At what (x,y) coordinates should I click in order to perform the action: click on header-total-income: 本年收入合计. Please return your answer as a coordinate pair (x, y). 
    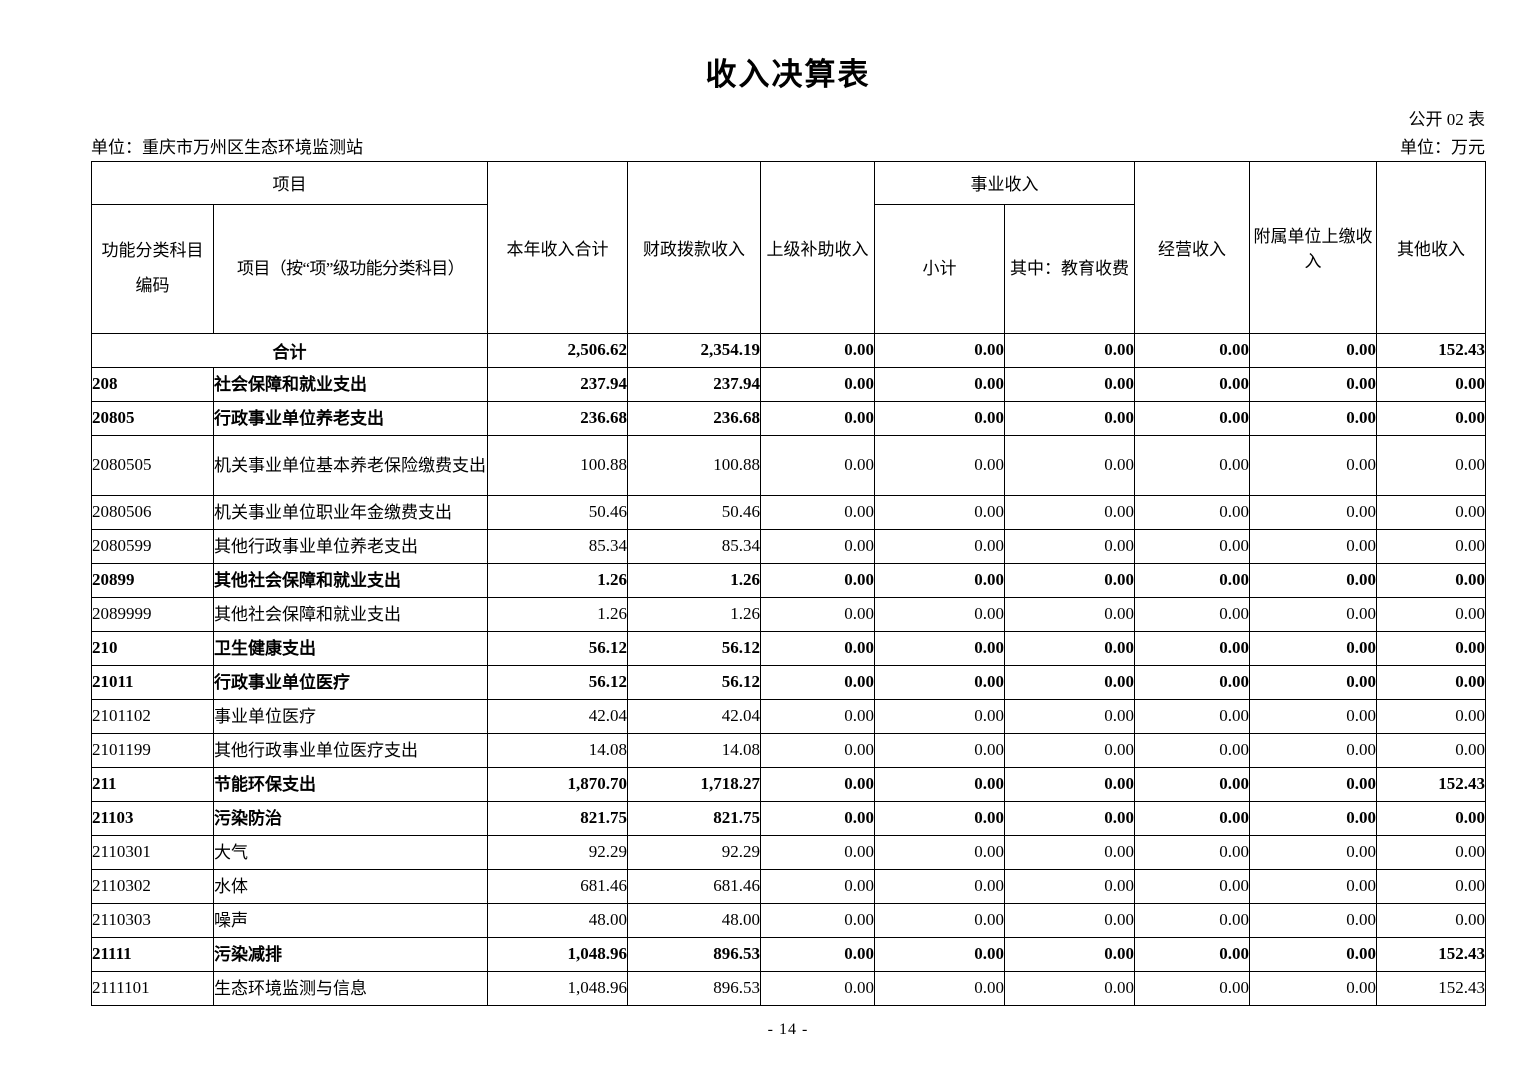
    Looking at the image, I should click on (557, 247).